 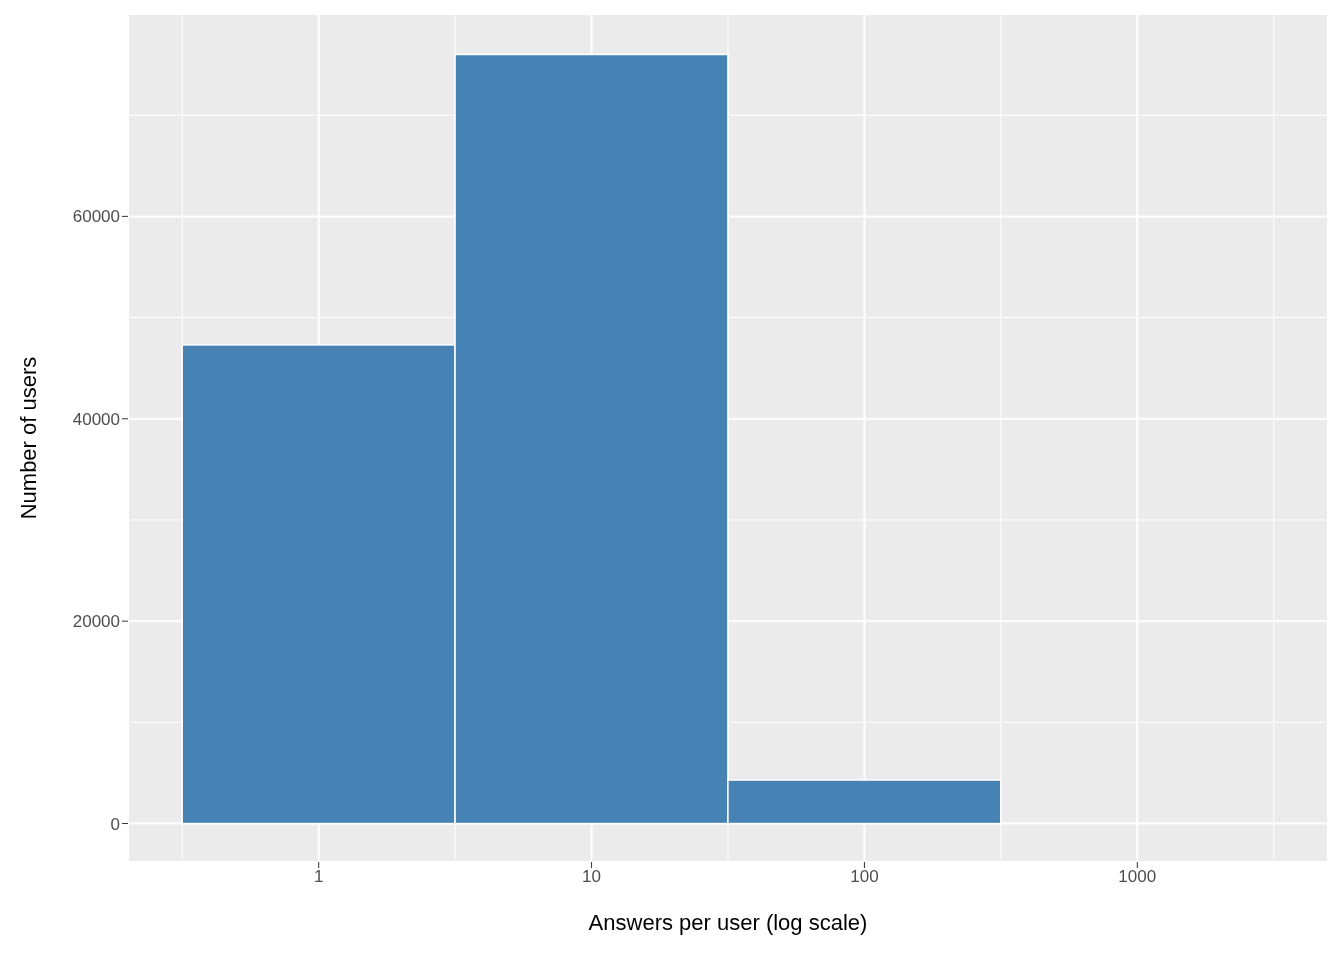 I want to click on y-tick-label: 20000, so click(x=96, y=622).